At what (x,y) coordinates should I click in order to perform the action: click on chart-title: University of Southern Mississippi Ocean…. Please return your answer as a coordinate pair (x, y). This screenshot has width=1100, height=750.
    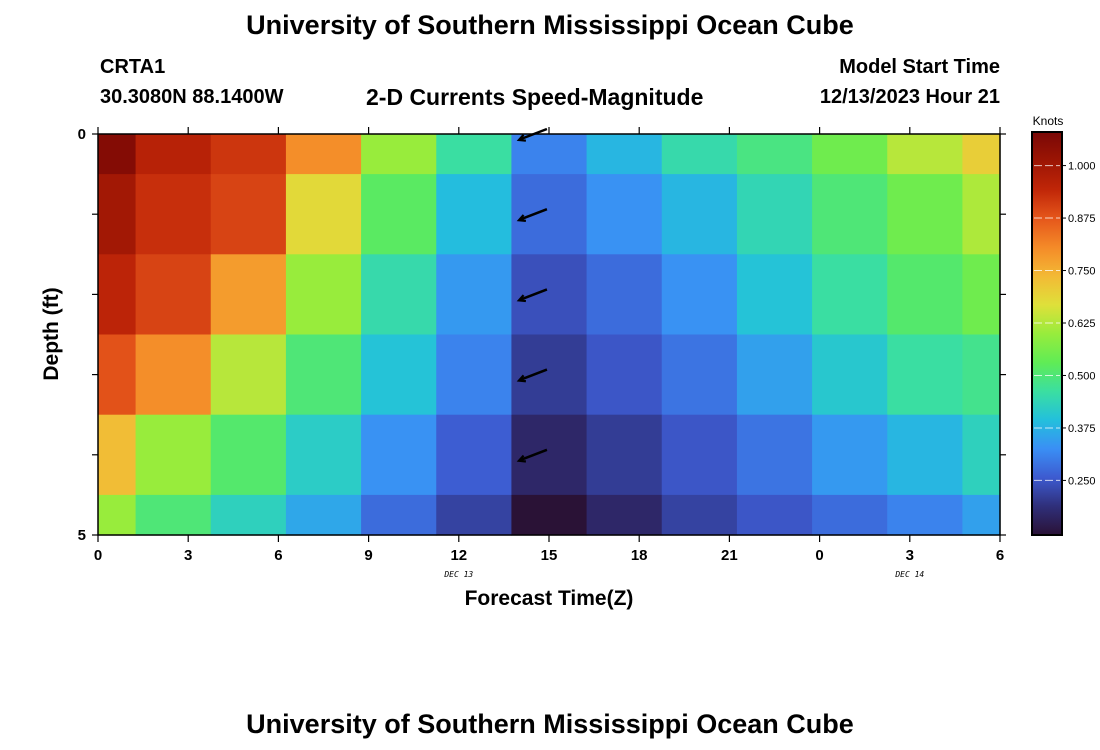
    Looking at the image, I should click on (550, 25).